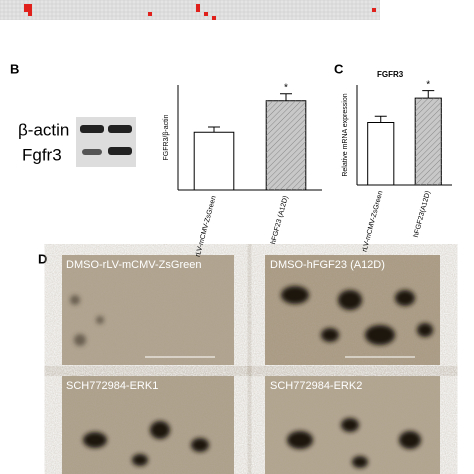 The width and height of the screenshot is (474, 474). Describe the element at coordinates (112, 386) in the screenshot. I see `image-label: SCH772984-ERK1` at that location.